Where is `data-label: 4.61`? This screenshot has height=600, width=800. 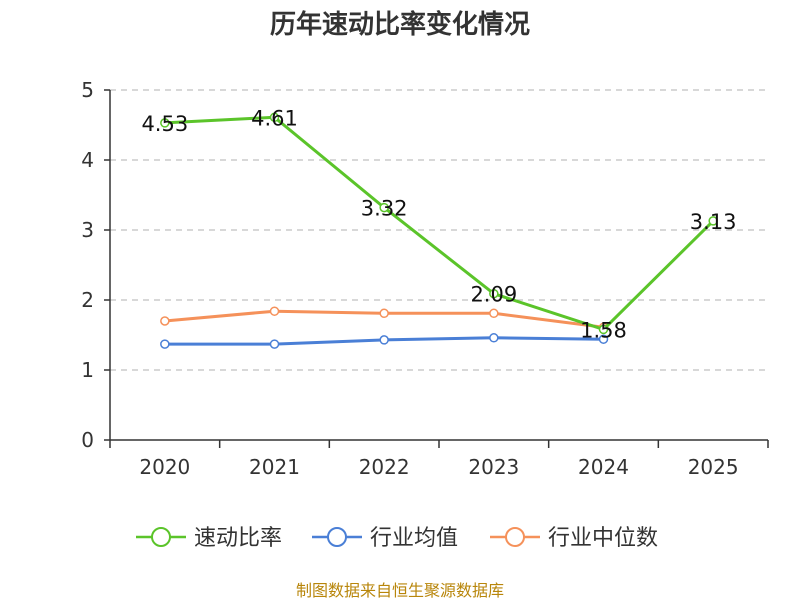 data-label: 4.61 is located at coordinates (274, 118).